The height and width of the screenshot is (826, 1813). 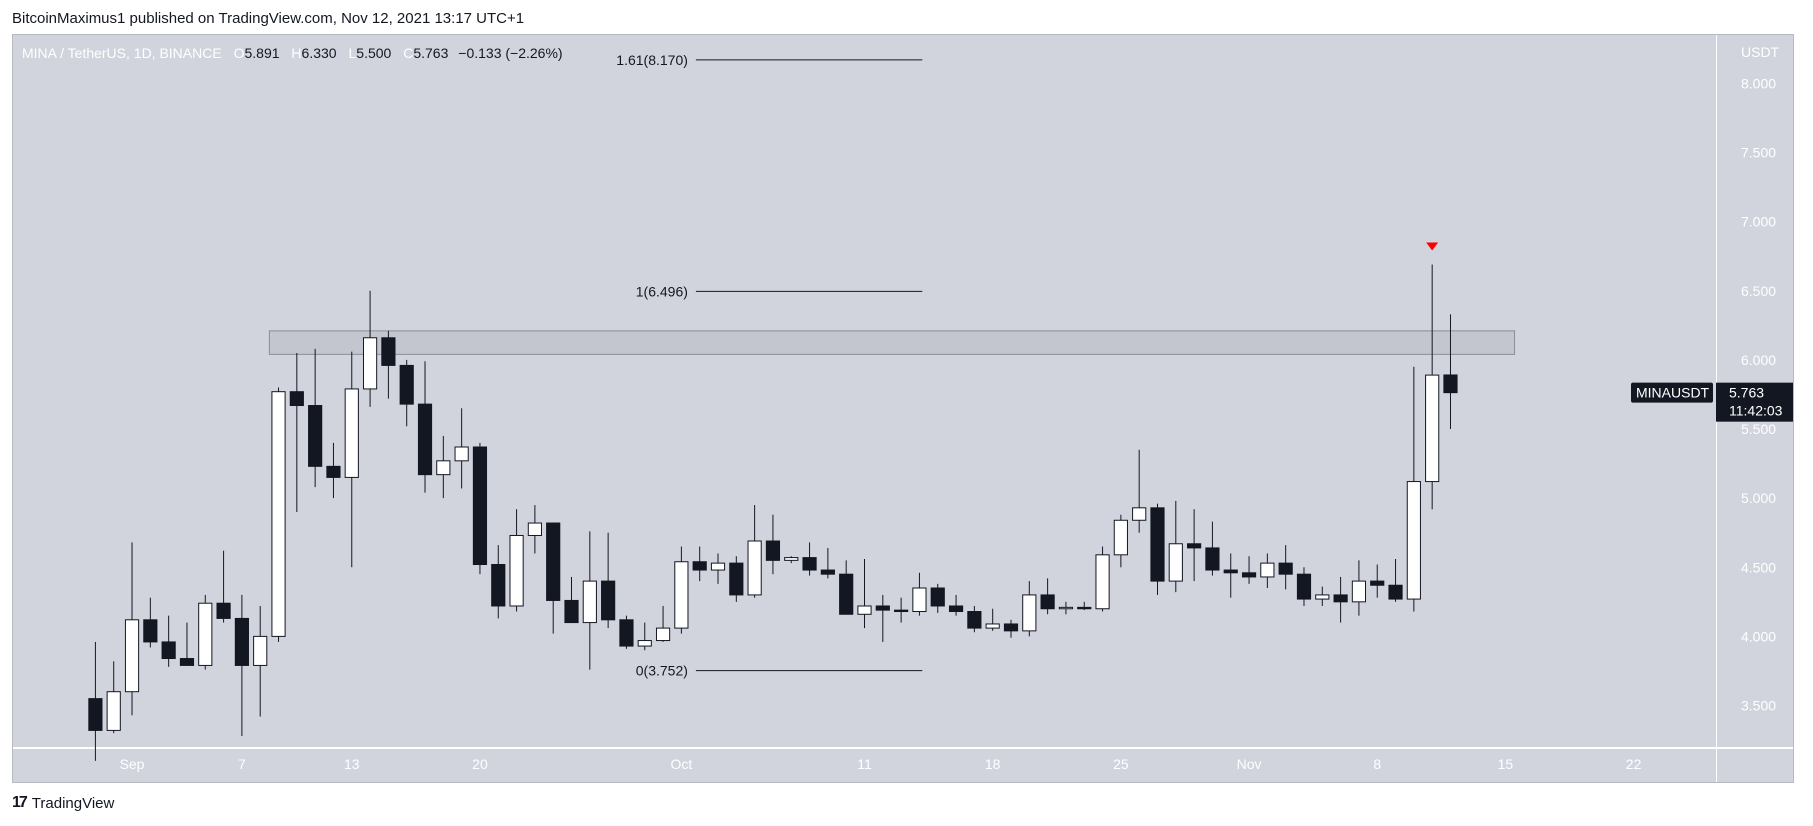 What do you see at coordinates (122, 53) in the screenshot?
I see `legend-symbol: MINA / TetherUS, 1D, BINANCE` at bounding box center [122, 53].